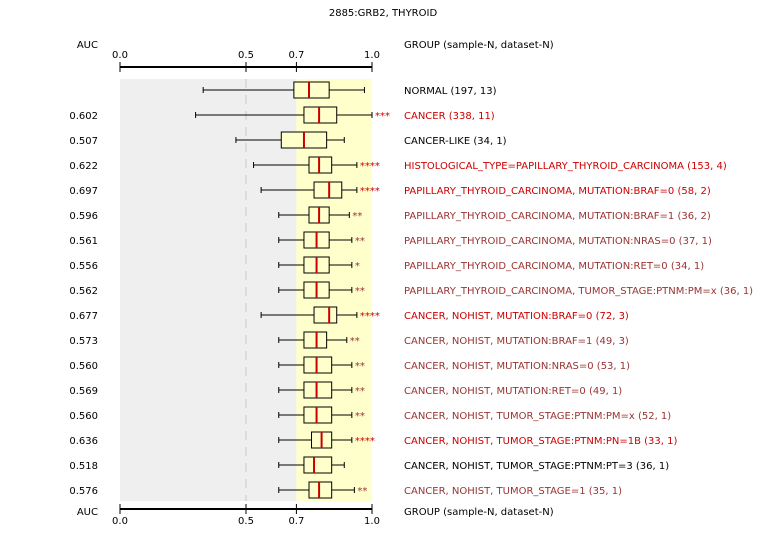 This screenshot has height=555, width=765. Describe the element at coordinates (282, 115) in the screenshot. I see `row-1: *** 0.602 CANCER (338, 11)` at that location.